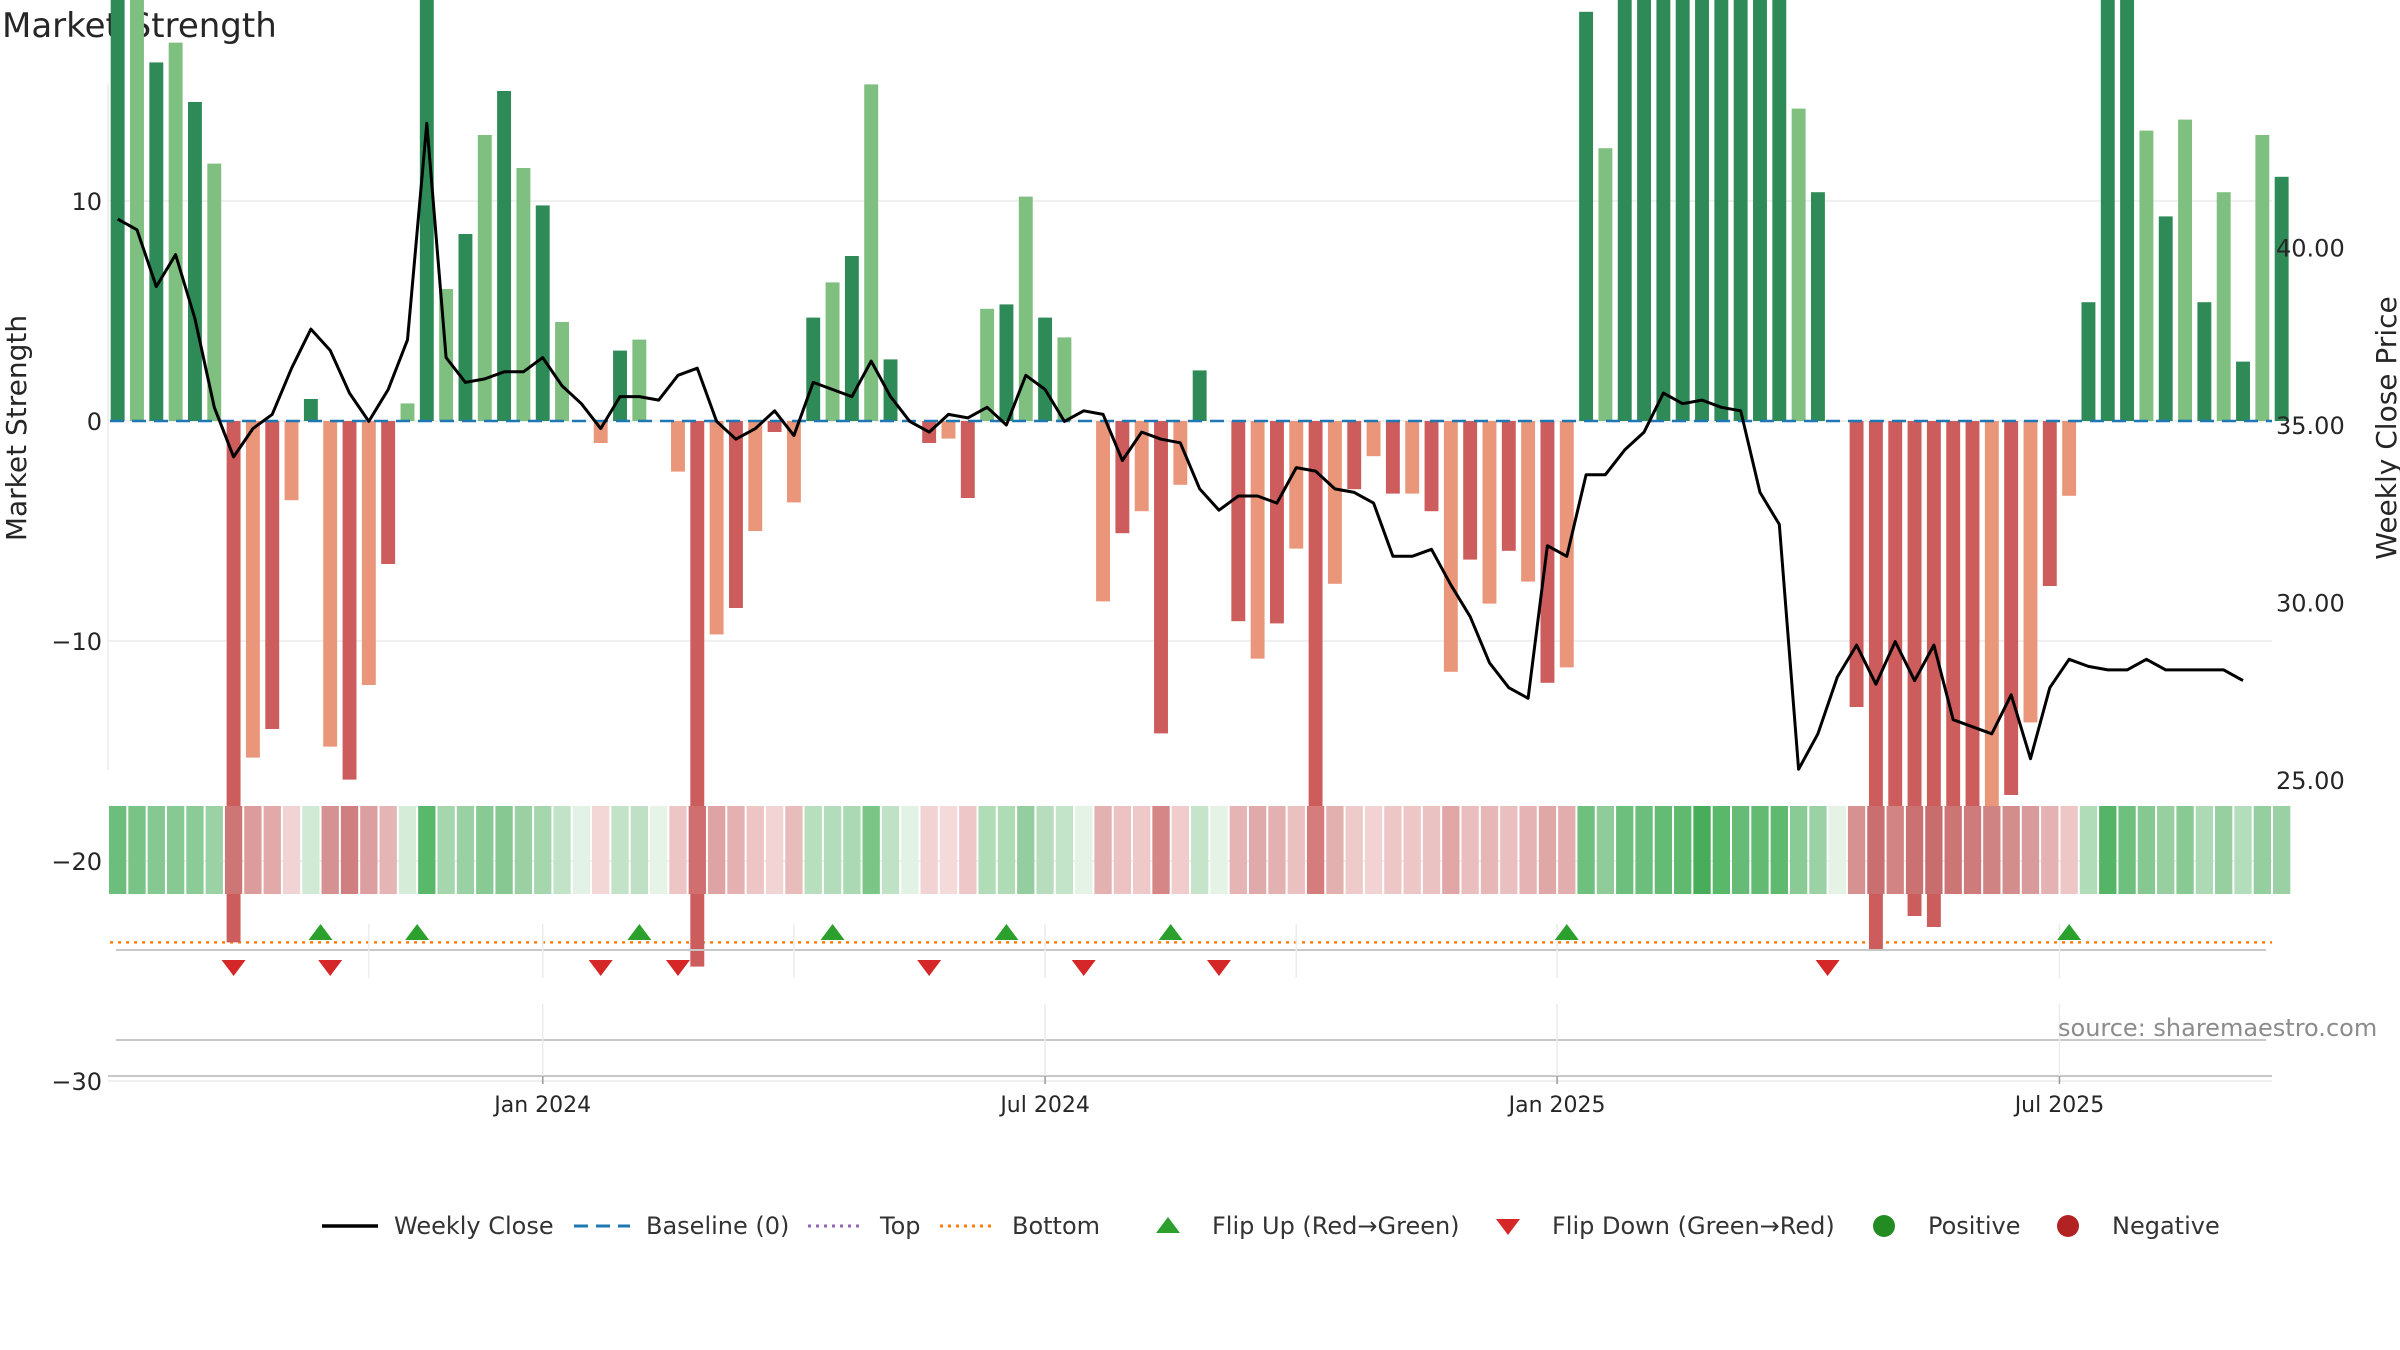 The width and height of the screenshot is (2400, 1350). Describe the element at coordinates (86, 202) in the screenshot. I see `y-tick-label-left: 10` at that location.